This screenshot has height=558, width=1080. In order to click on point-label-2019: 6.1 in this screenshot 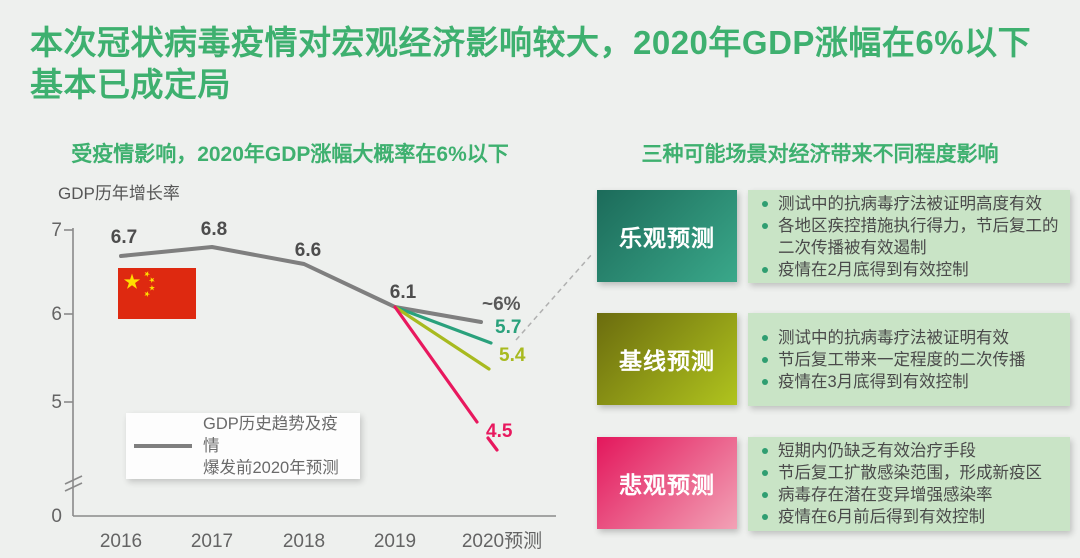, I will do `click(403, 292)`.